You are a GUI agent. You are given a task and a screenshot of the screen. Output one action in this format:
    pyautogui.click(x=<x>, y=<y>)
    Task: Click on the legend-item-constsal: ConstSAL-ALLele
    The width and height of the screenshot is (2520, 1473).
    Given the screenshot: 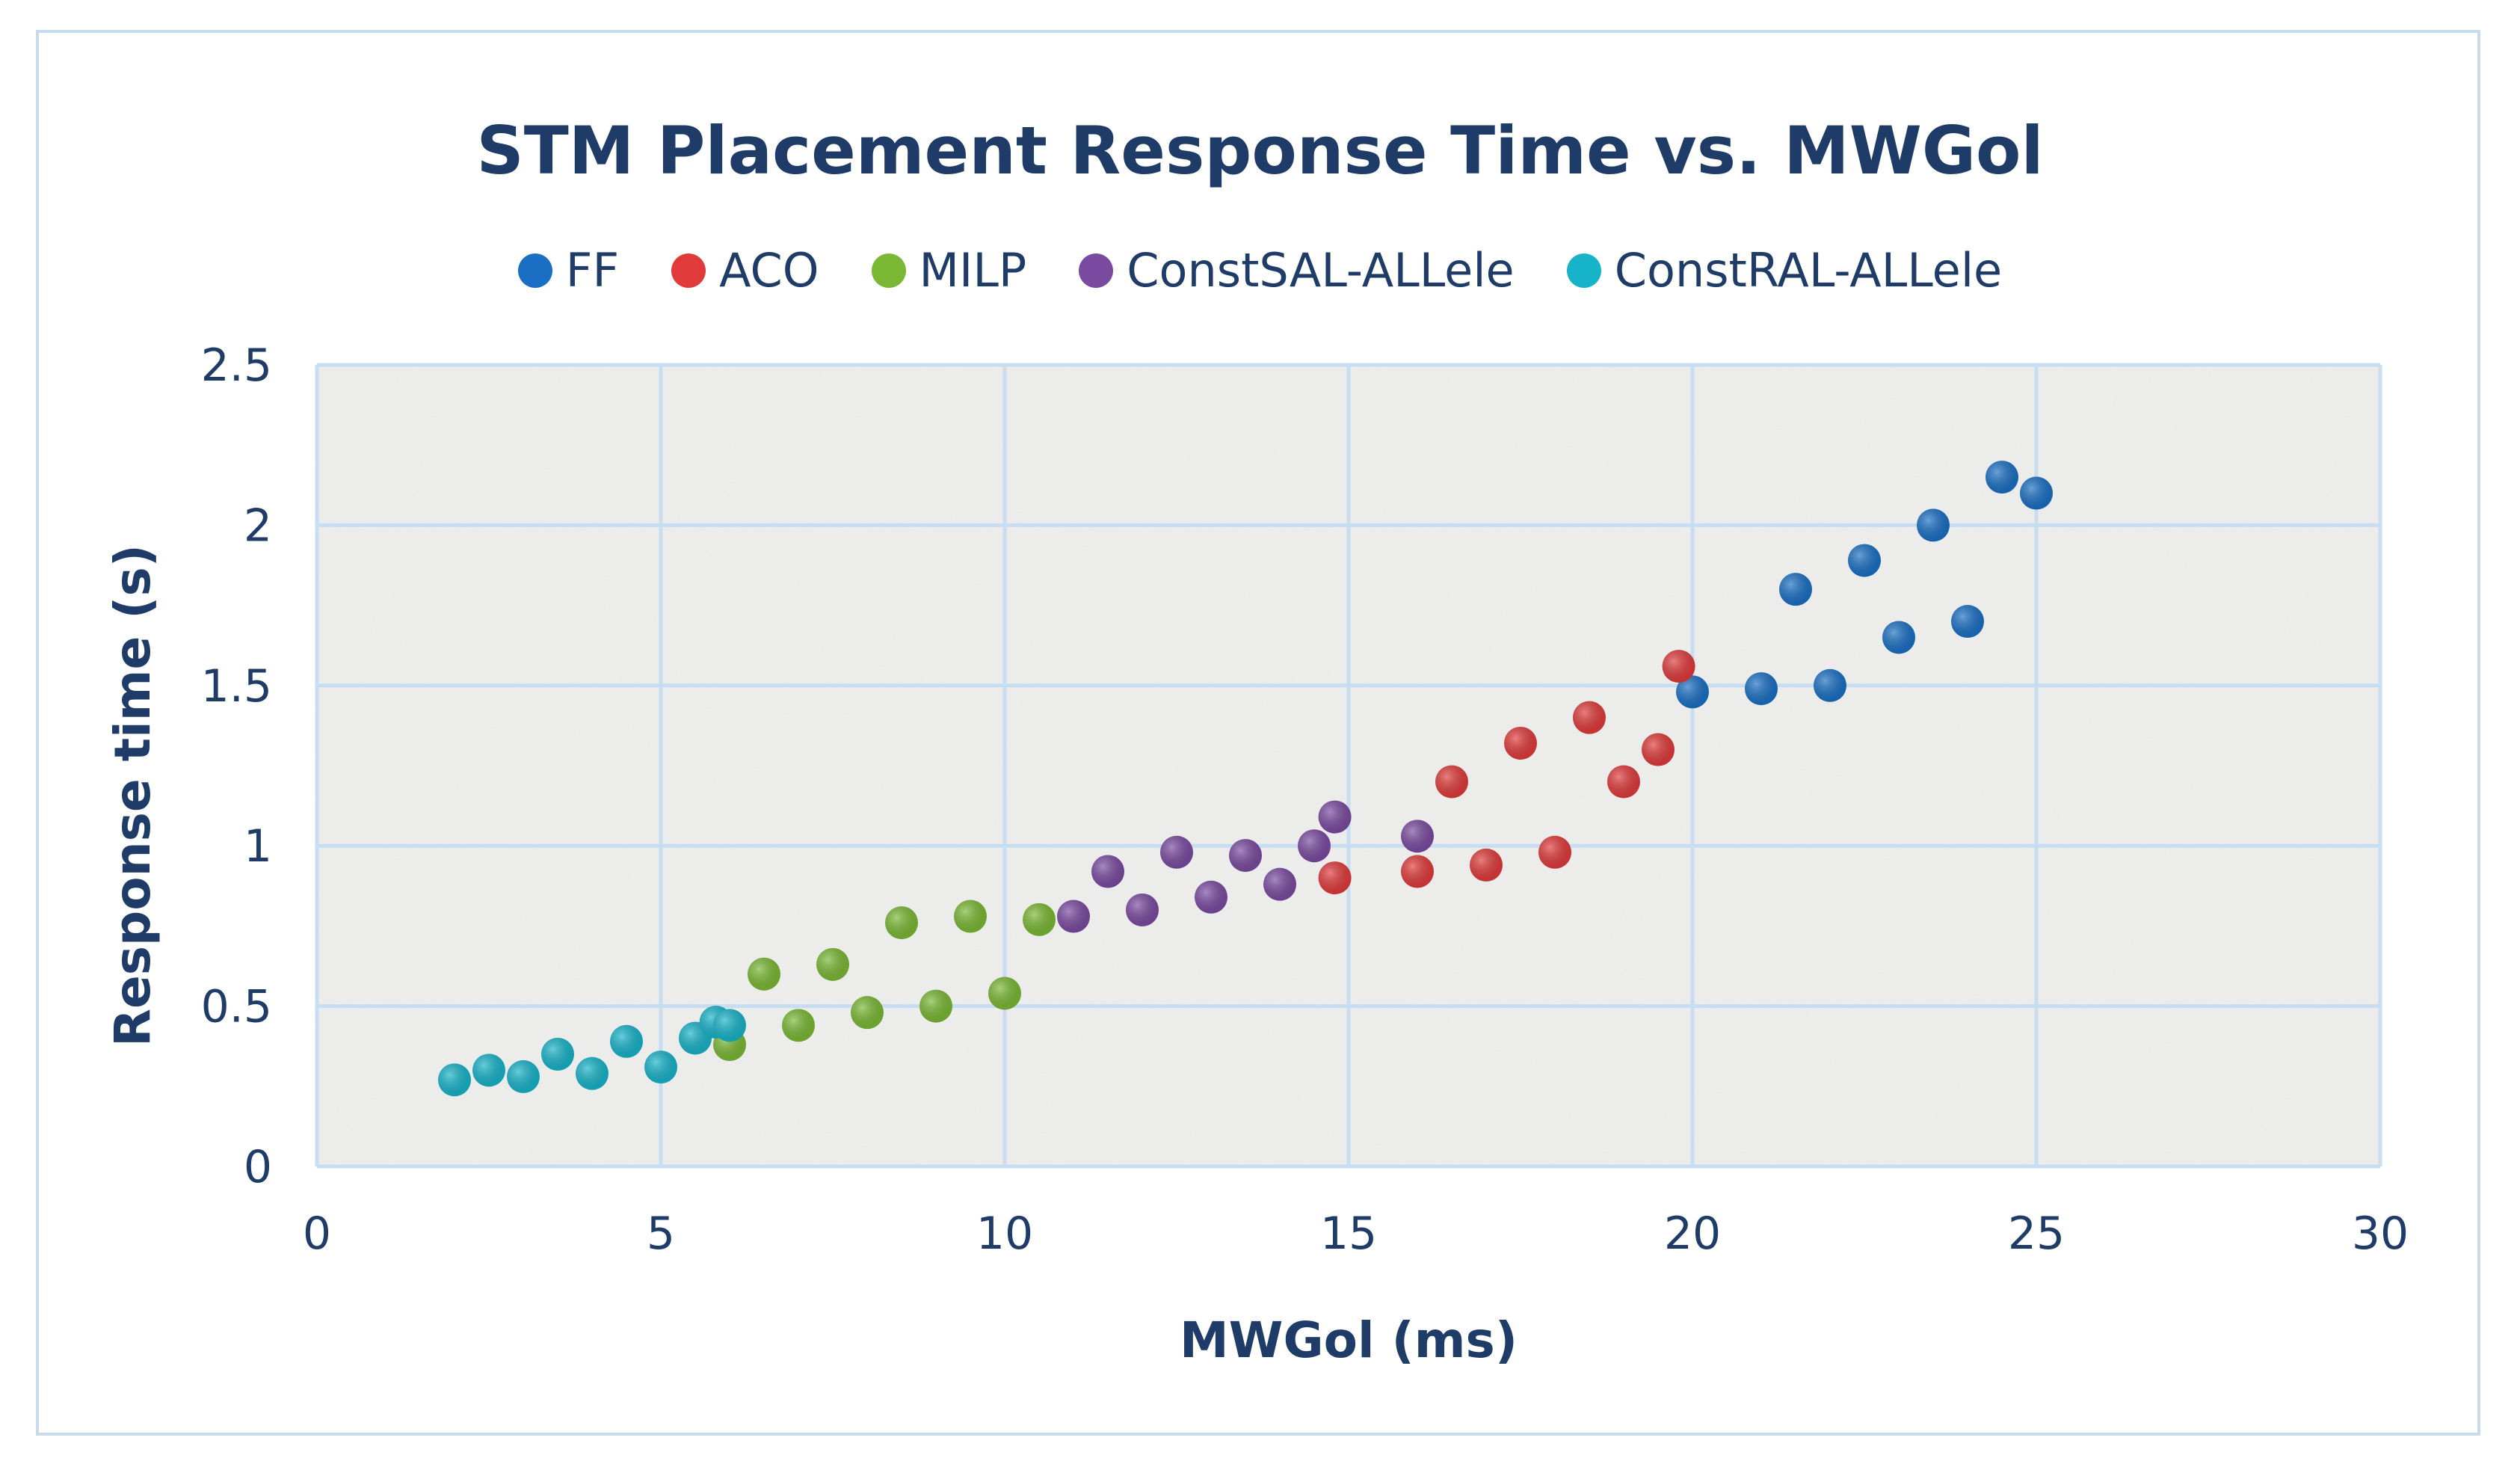 What is the action you would take?
    pyautogui.click(x=1297, y=270)
    